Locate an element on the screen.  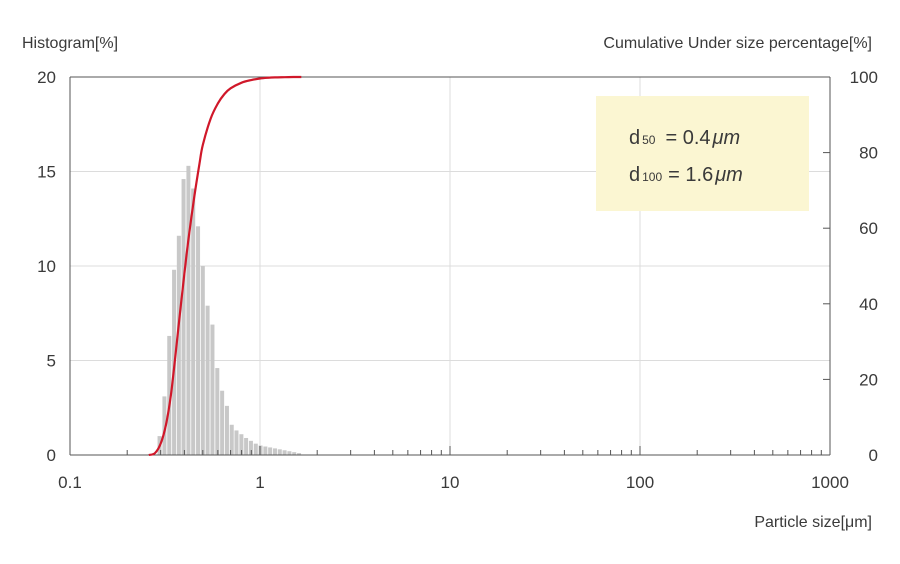
y-left-tick-label: 20 is located at coordinates (46, 77).